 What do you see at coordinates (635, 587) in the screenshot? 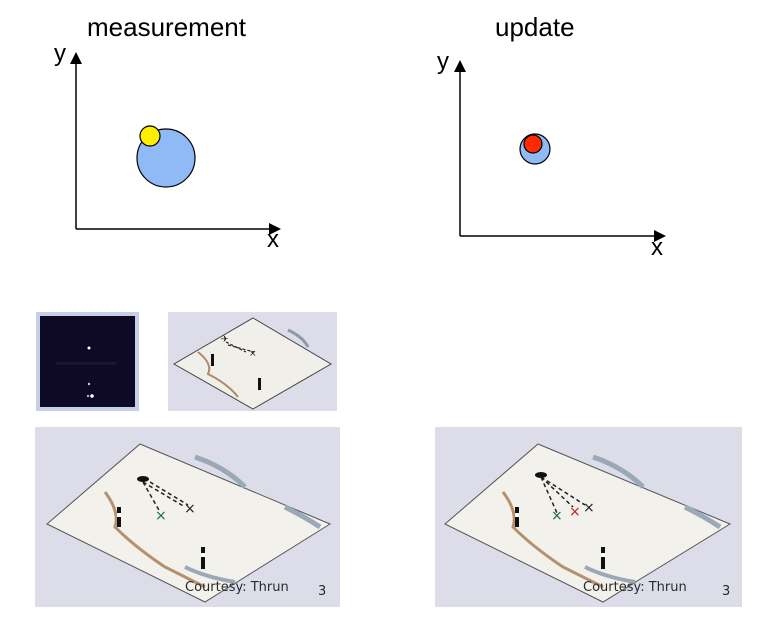
I see `courtesy-caption-right: Courtesy: Thrun` at bounding box center [635, 587].